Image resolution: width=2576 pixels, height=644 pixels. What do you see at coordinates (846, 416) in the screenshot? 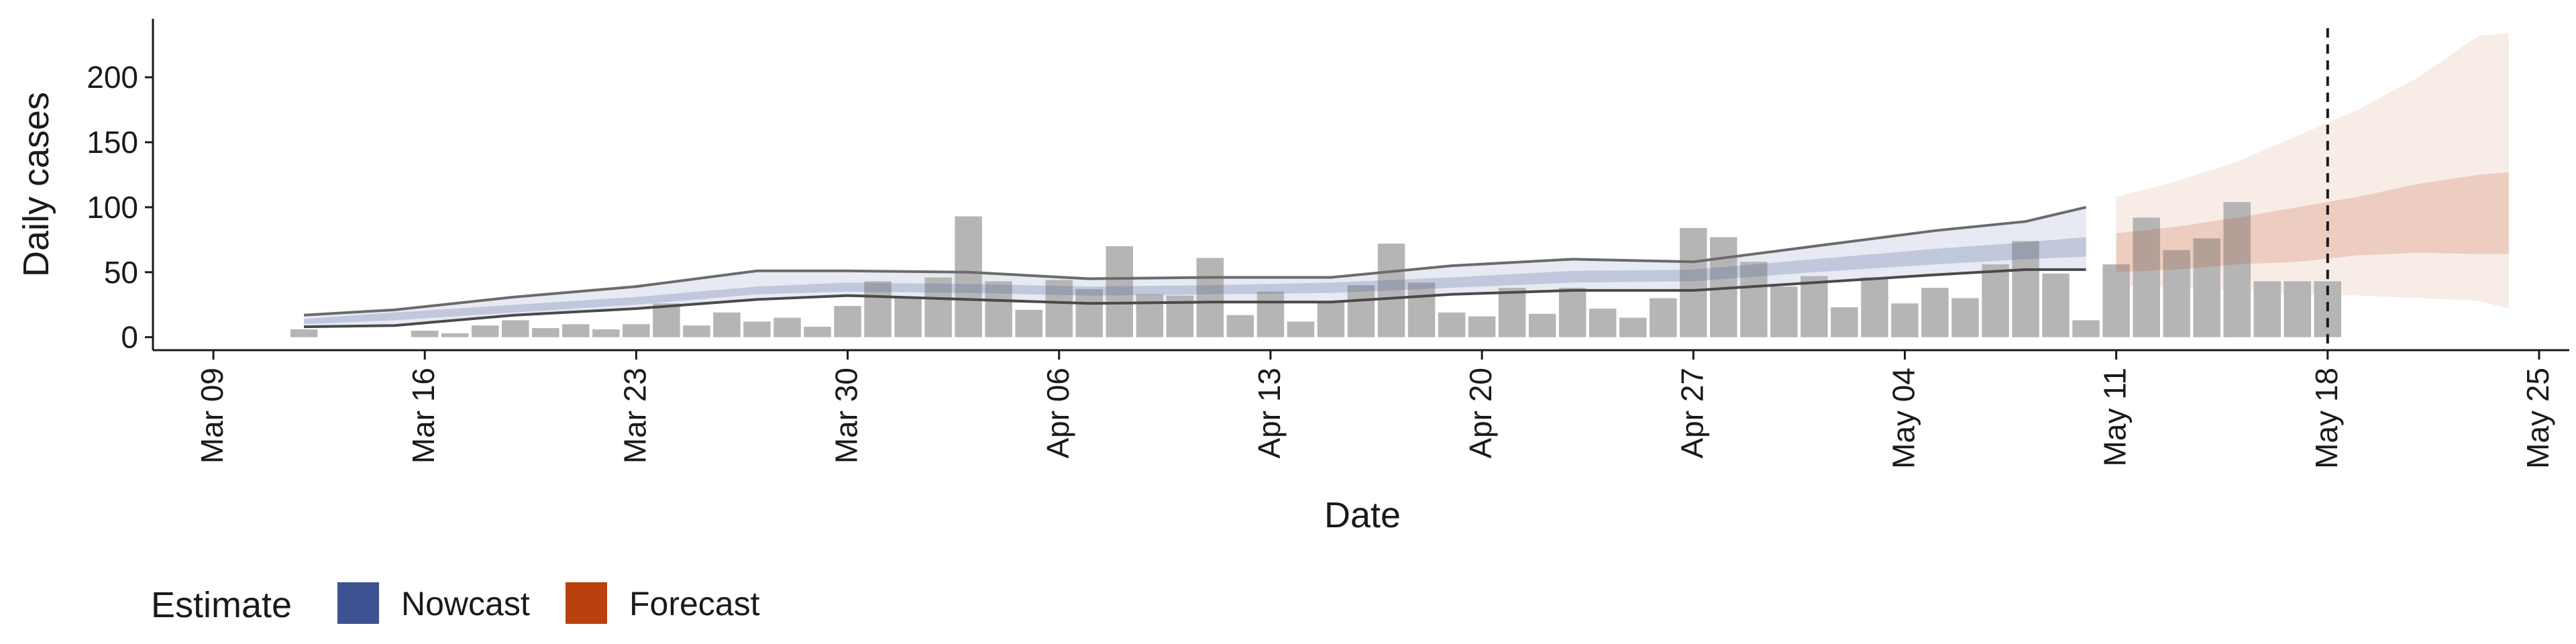
I see `x-tick-label: Mar 30` at bounding box center [846, 416].